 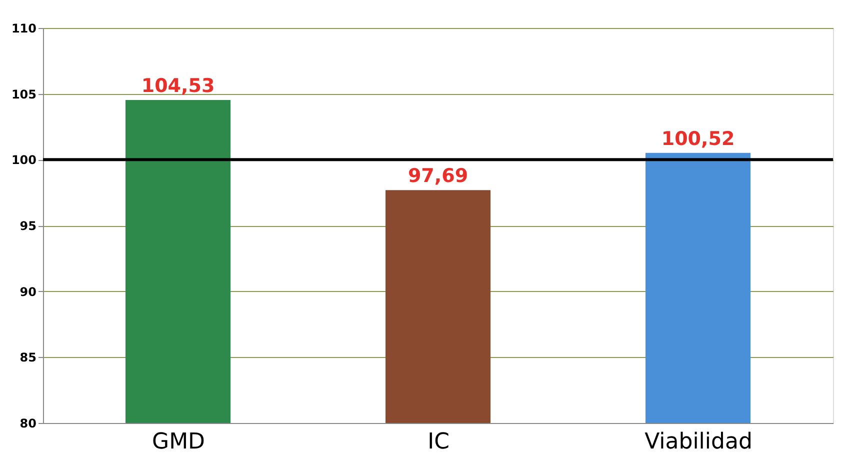 What do you see at coordinates (23, 29) in the screenshot?
I see `y-tick-label: 110` at bounding box center [23, 29].